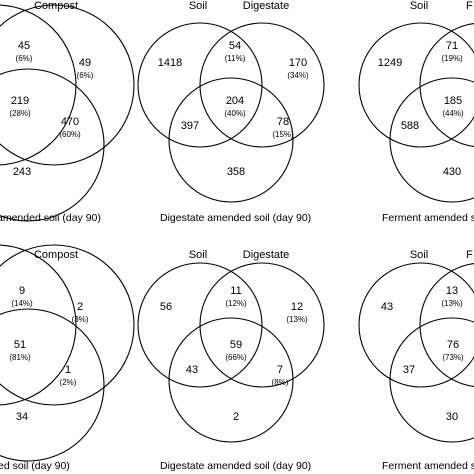 The image size is (474, 474). I want to click on region-count-bottom: 30, so click(452, 417).